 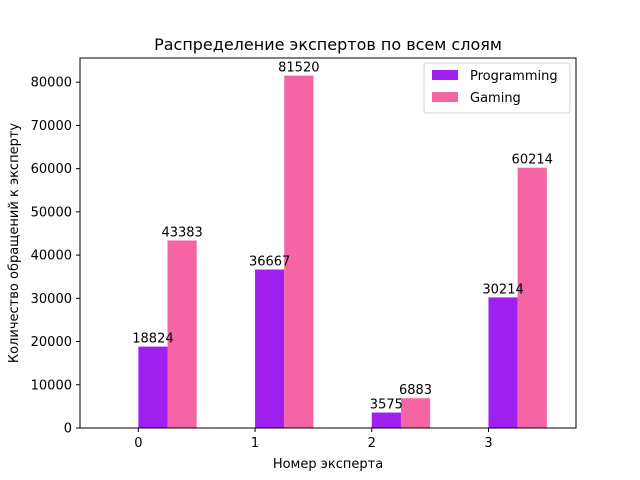 What do you see at coordinates (68, 429) in the screenshot?
I see `y-tick-label-0: 0` at bounding box center [68, 429].